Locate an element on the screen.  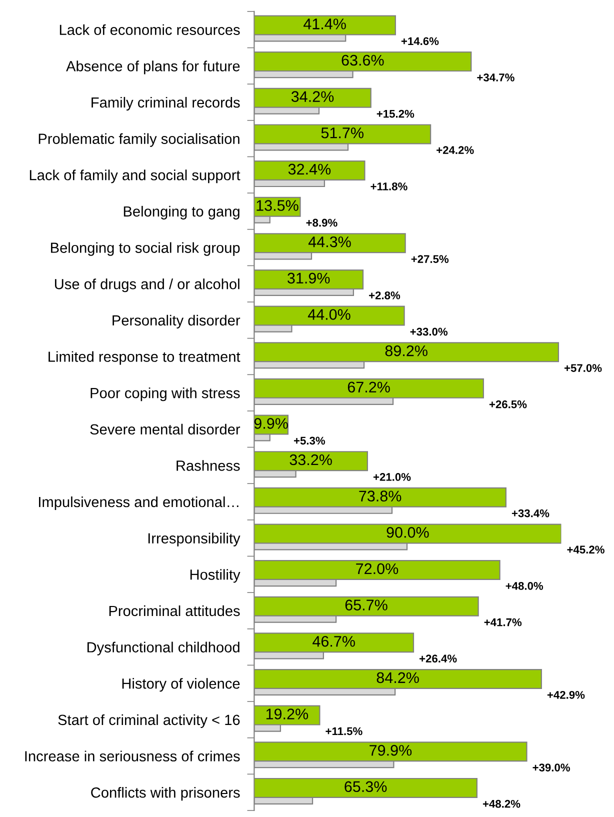
y-tick-label: Rashness is located at coordinates (208, 465).